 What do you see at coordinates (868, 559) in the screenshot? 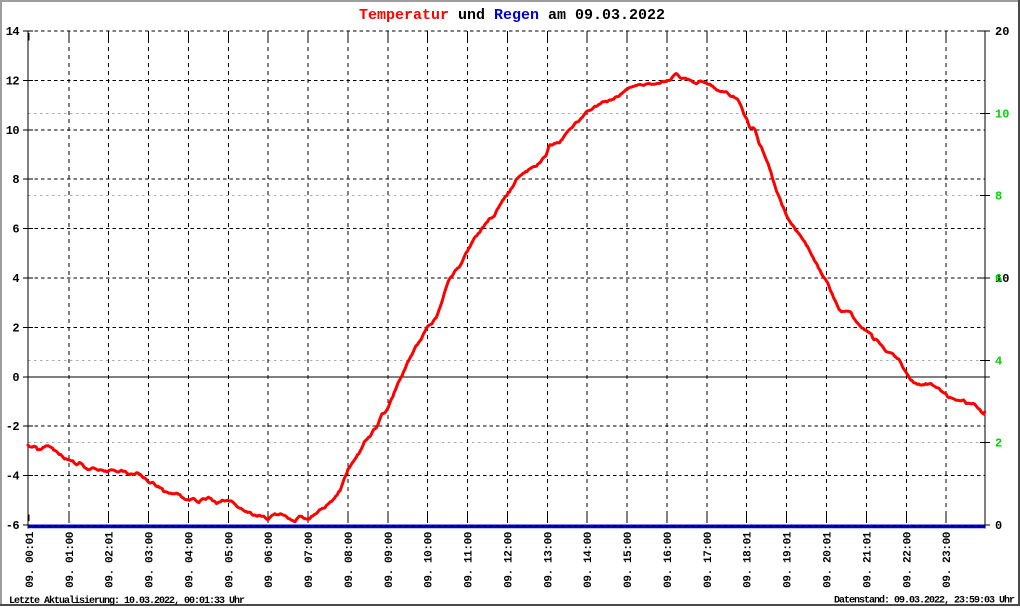
I see `svg-text: 09. 21:01` at bounding box center [868, 559].